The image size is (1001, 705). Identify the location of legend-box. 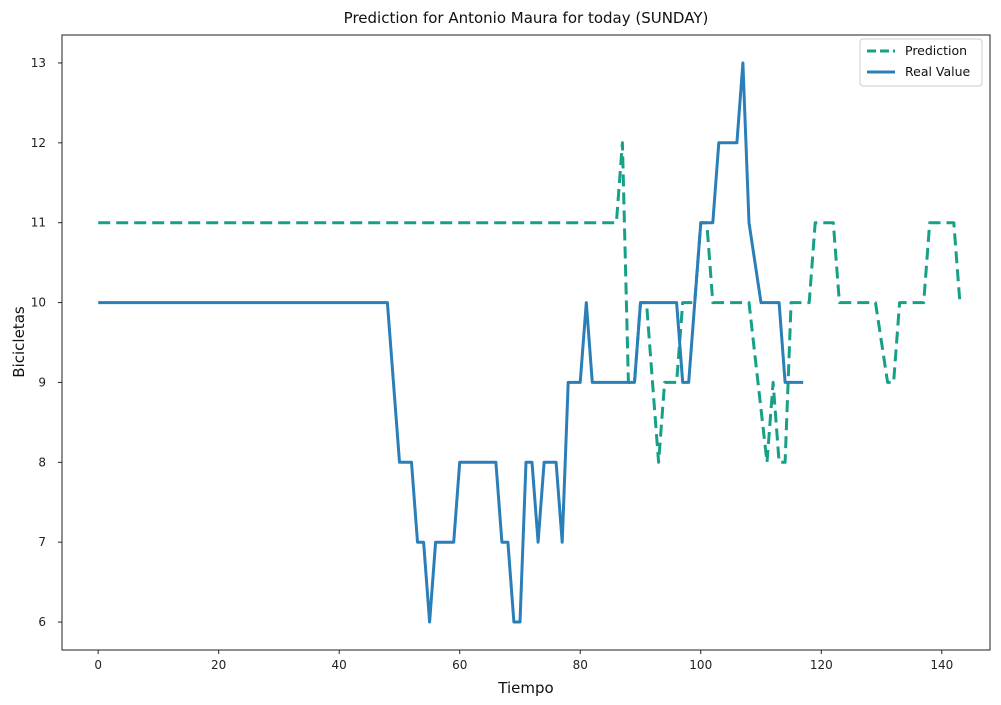
(921, 62).